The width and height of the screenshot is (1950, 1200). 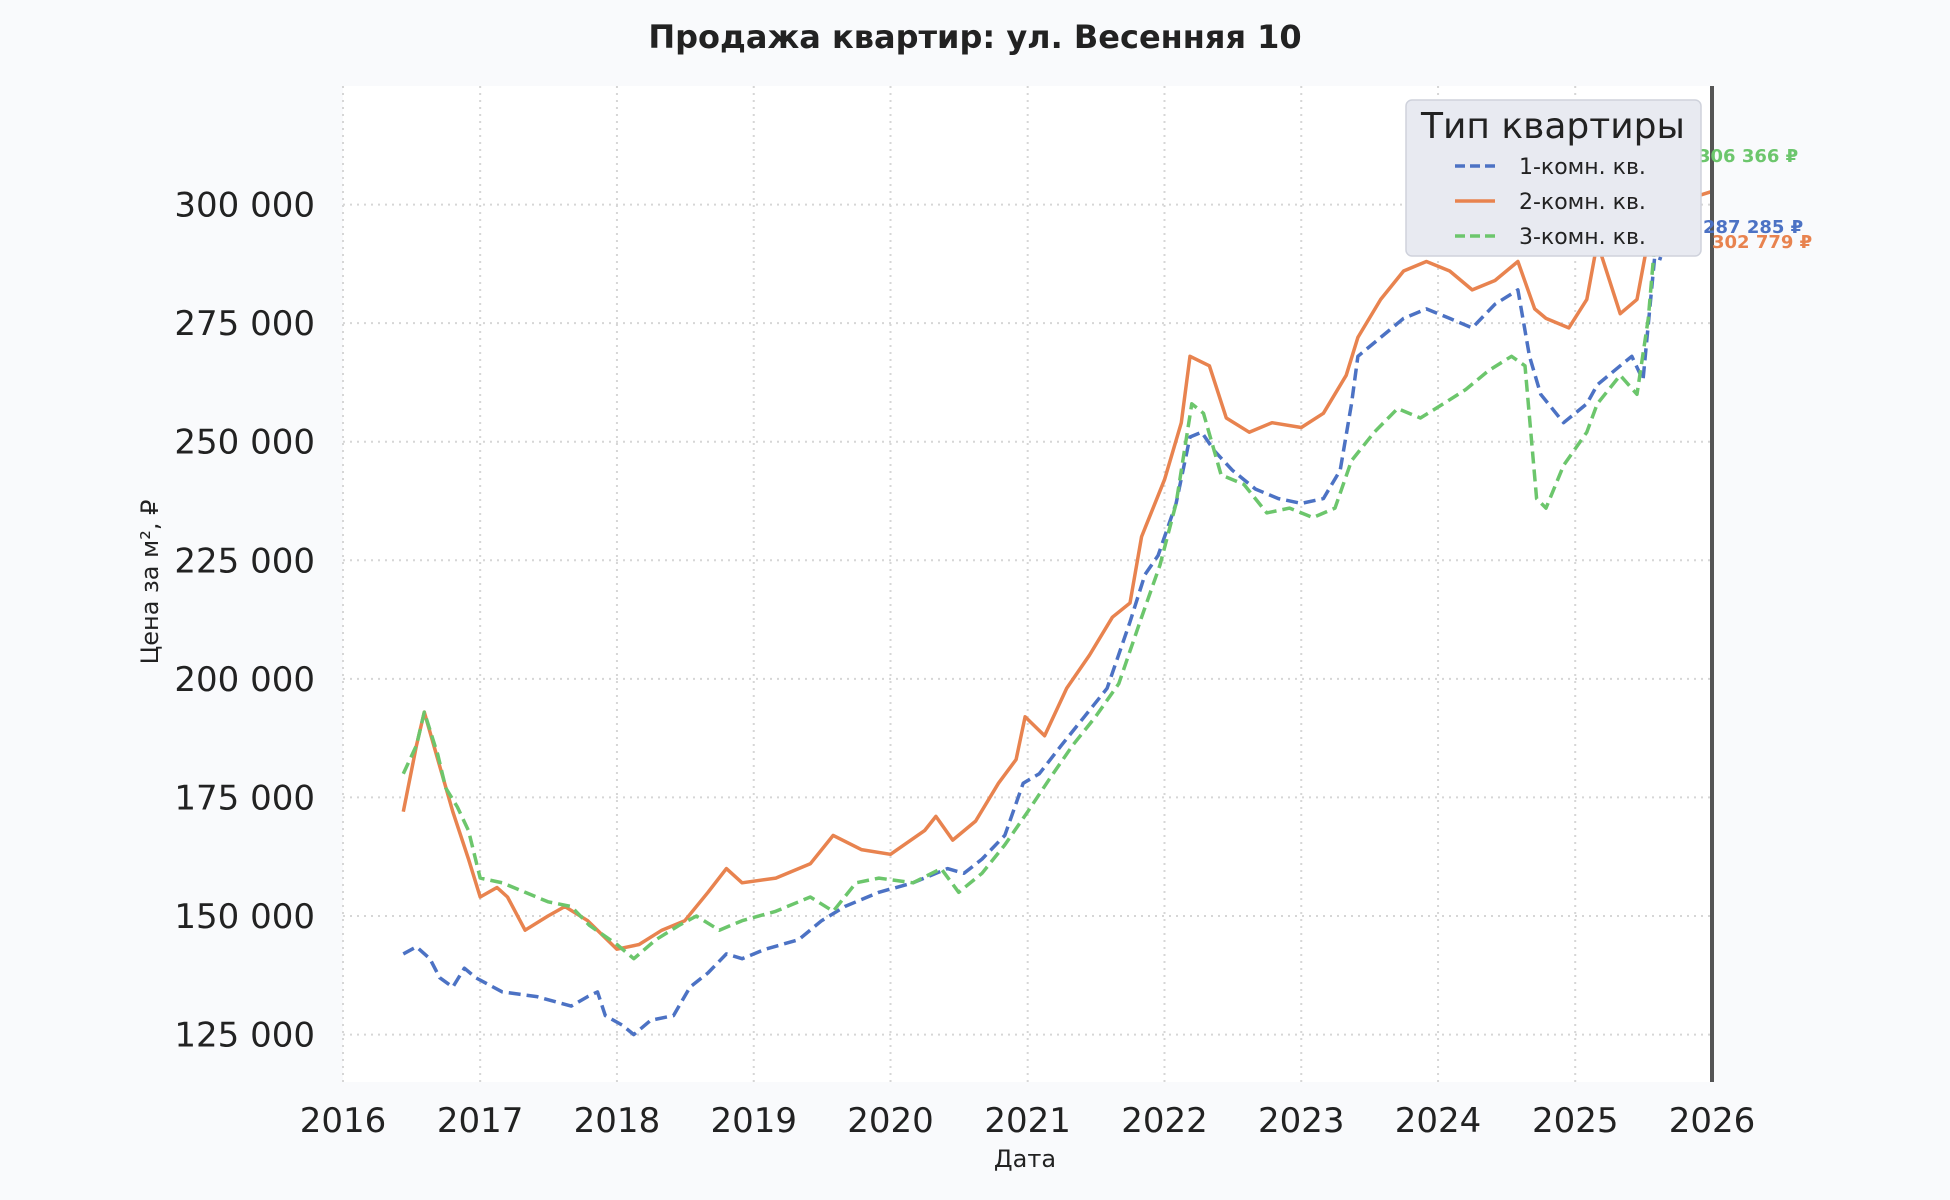 I want to click on y-tick-label: 200 000, so click(x=244, y=680).